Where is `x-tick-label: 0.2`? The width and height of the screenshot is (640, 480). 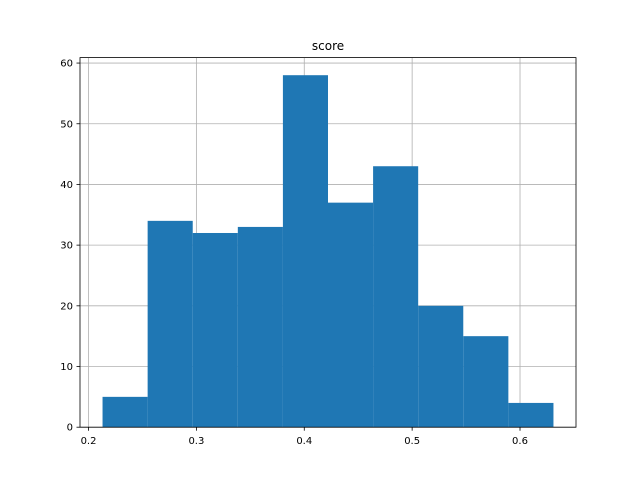
x-tick-label: 0.2 is located at coordinates (89, 441).